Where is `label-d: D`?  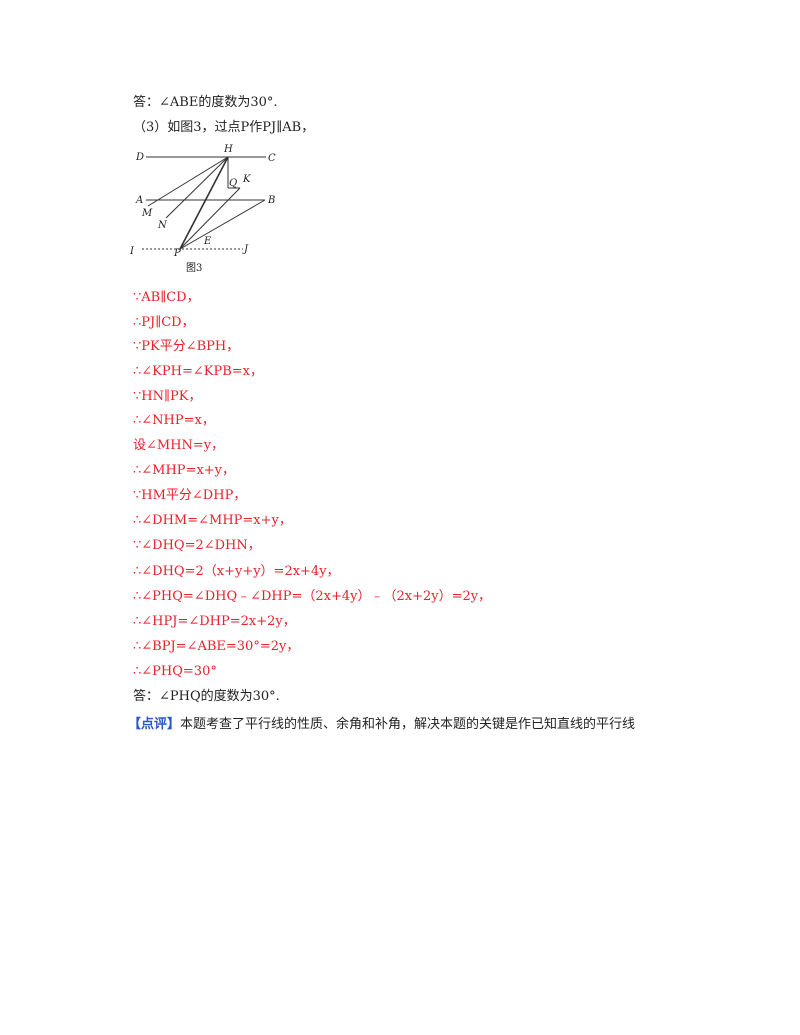 label-d: D is located at coordinates (139, 157).